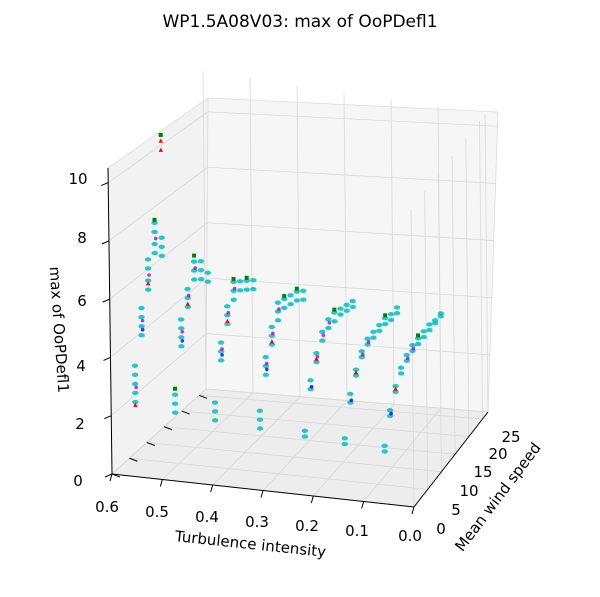  Describe the element at coordinates (257, 522) in the screenshot. I see `x-tick-label-3: 0.3` at that location.